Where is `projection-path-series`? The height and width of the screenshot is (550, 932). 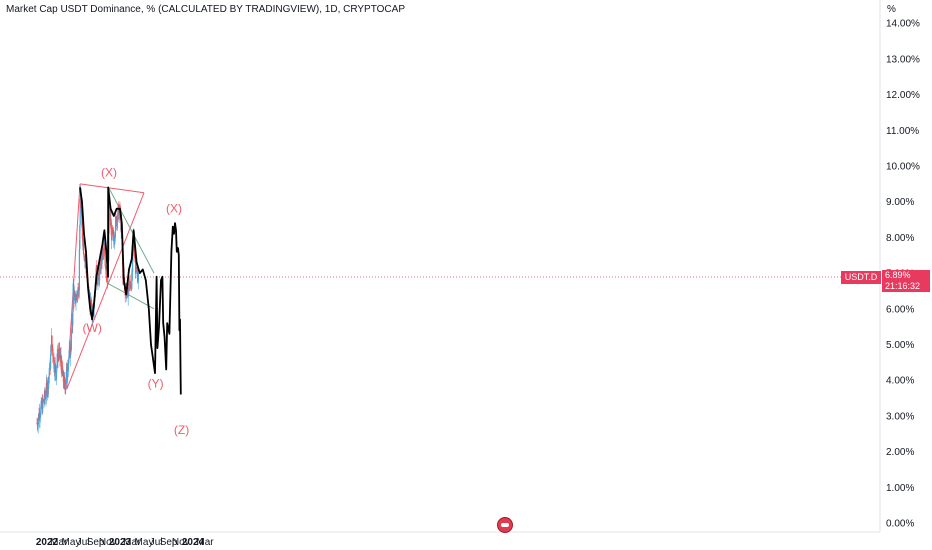 projection-path-series is located at coordinates (130, 290).